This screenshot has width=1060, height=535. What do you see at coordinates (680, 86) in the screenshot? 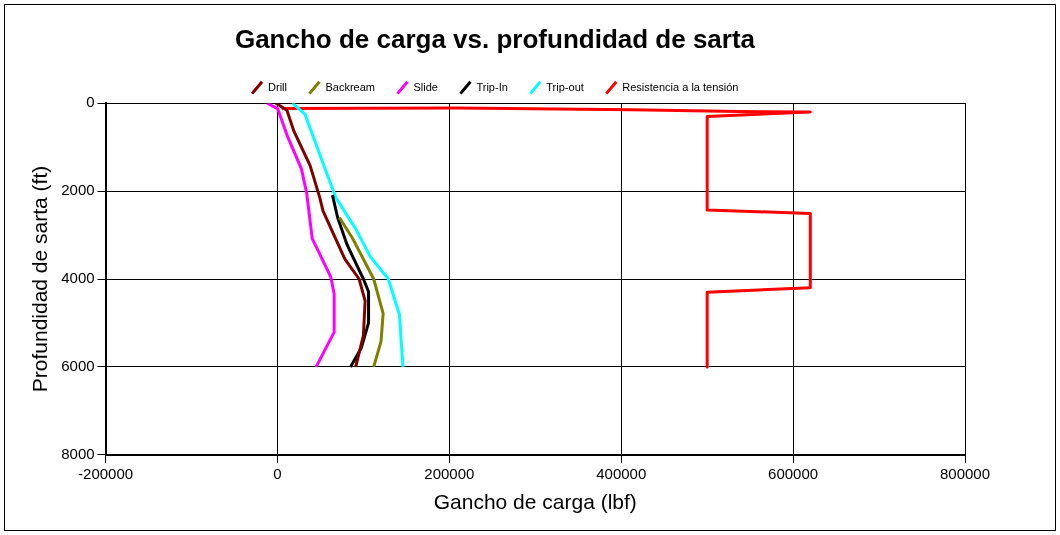
I see `legend-label: Resistencia a la tensión` at bounding box center [680, 86].